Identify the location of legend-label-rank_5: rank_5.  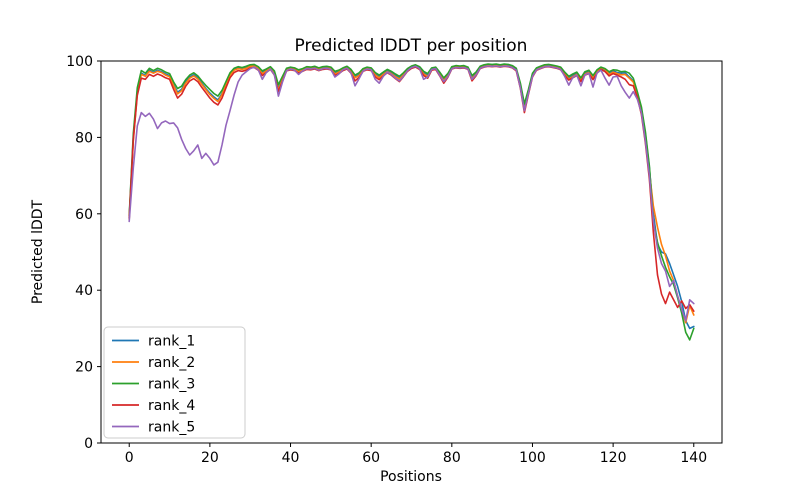
(171, 428).